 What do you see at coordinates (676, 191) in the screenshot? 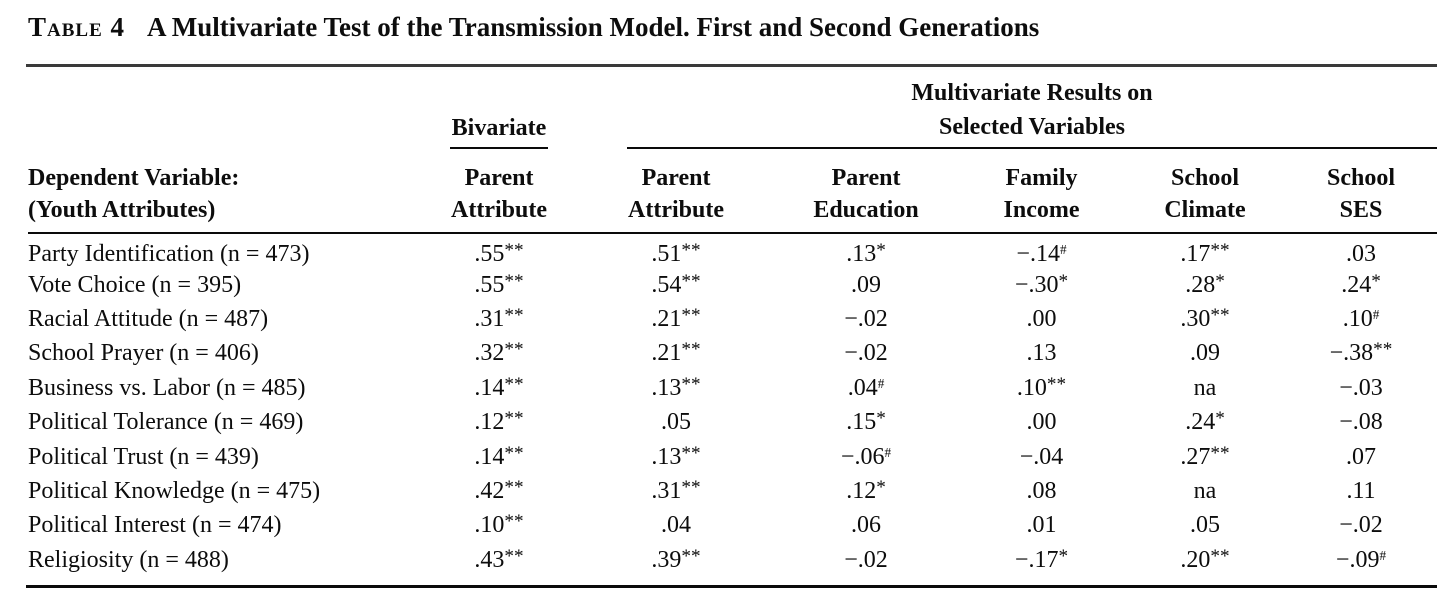
I see `column-header: Parent Attribute` at bounding box center [676, 191].